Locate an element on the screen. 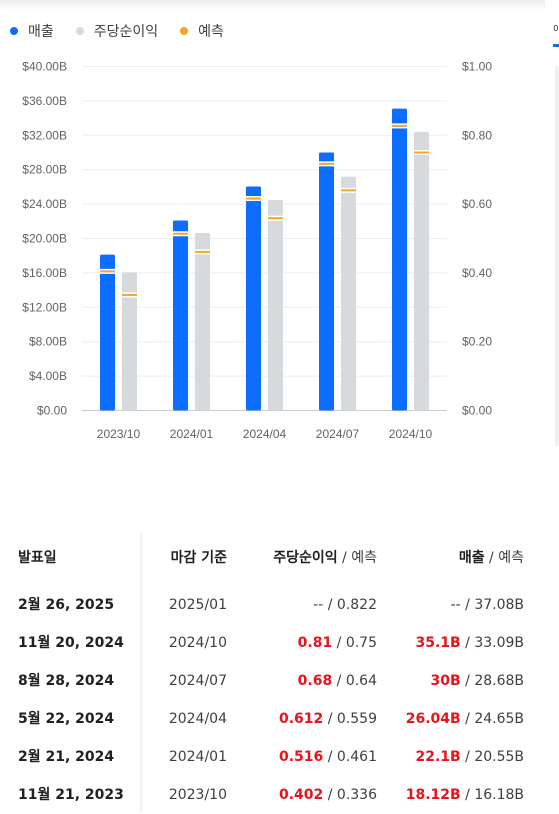  header-eps-label: 주당순이익 is located at coordinates (305, 558).